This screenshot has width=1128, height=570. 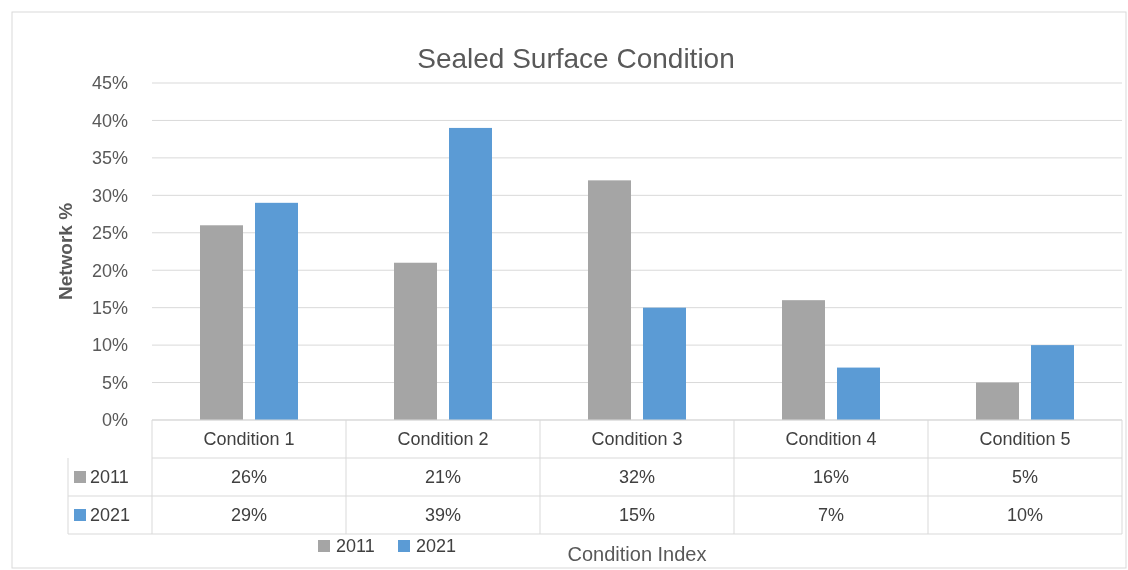 What do you see at coordinates (109, 477) in the screenshot?
I see `legend-label: 2011` at bounding box center [109, 477].